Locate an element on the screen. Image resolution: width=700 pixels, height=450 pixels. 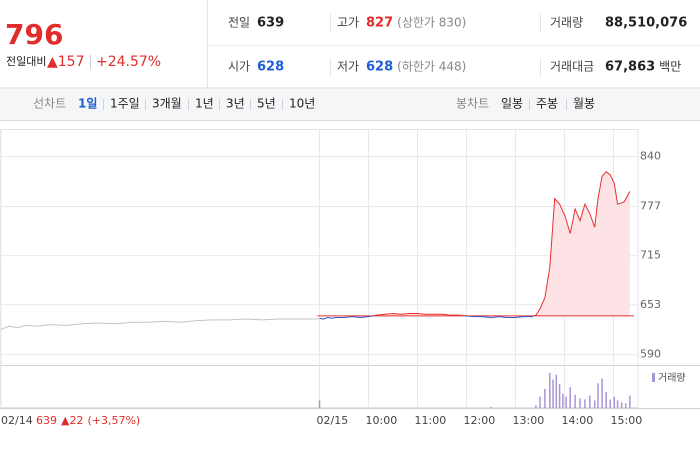
stat-note: 백만 is located at coordinates (670, 67).